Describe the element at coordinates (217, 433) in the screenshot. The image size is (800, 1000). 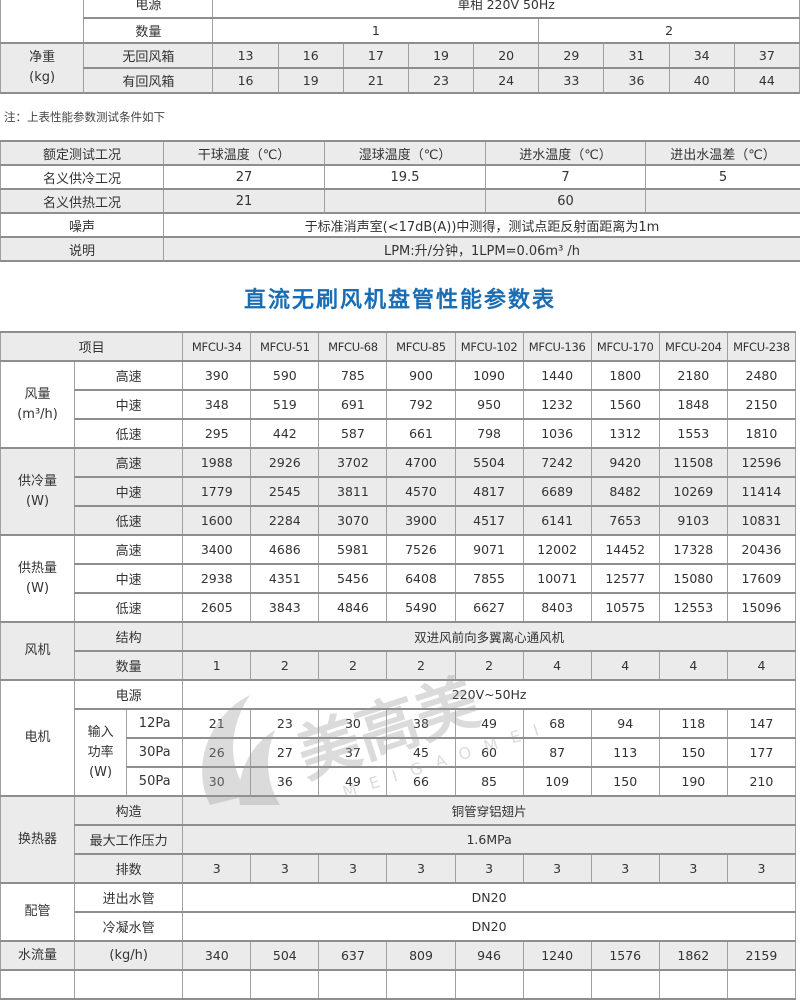
I see `table-cell: 295` at that location.